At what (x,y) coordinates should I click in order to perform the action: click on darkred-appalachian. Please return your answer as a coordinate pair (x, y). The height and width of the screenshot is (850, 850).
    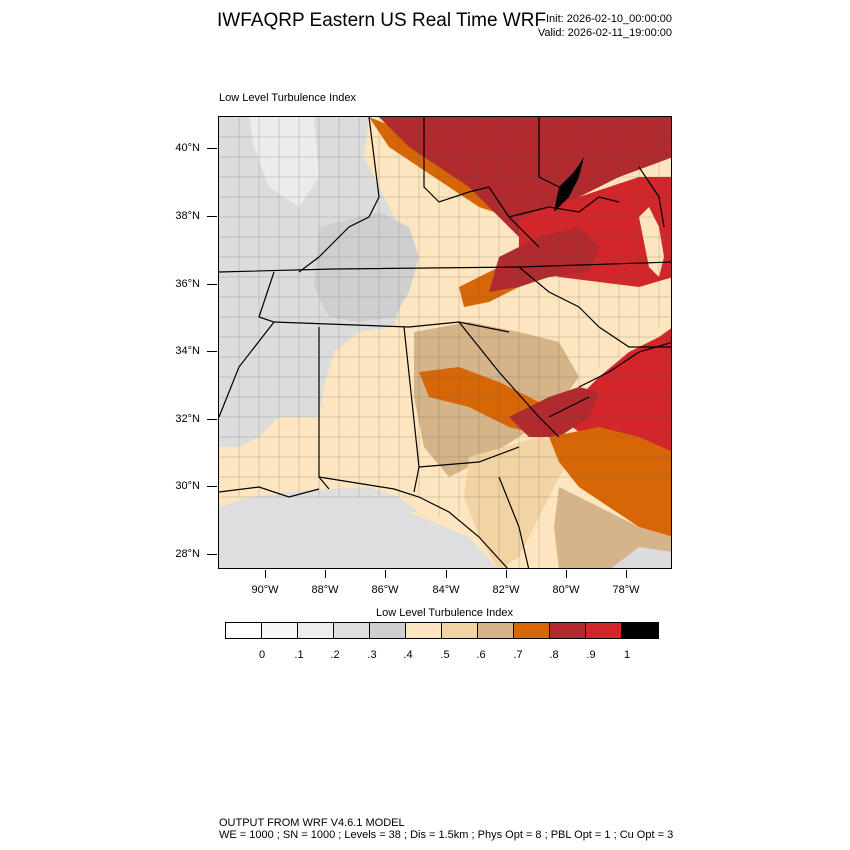
    Looking at the image, I should click on (544, 259).